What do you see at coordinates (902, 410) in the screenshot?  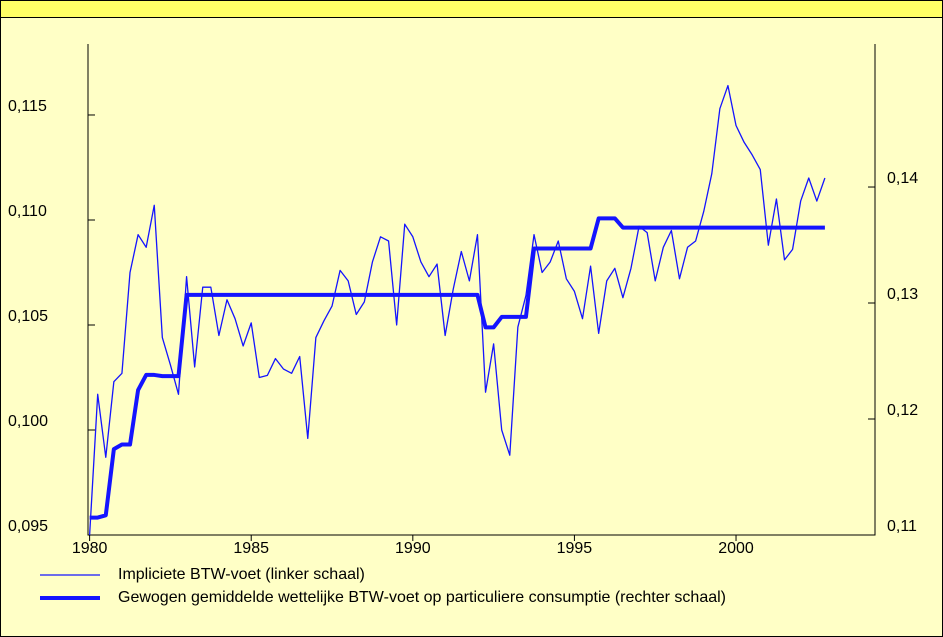 I see `y2-tick-label: 0,12` at bounding box center [902, 410].